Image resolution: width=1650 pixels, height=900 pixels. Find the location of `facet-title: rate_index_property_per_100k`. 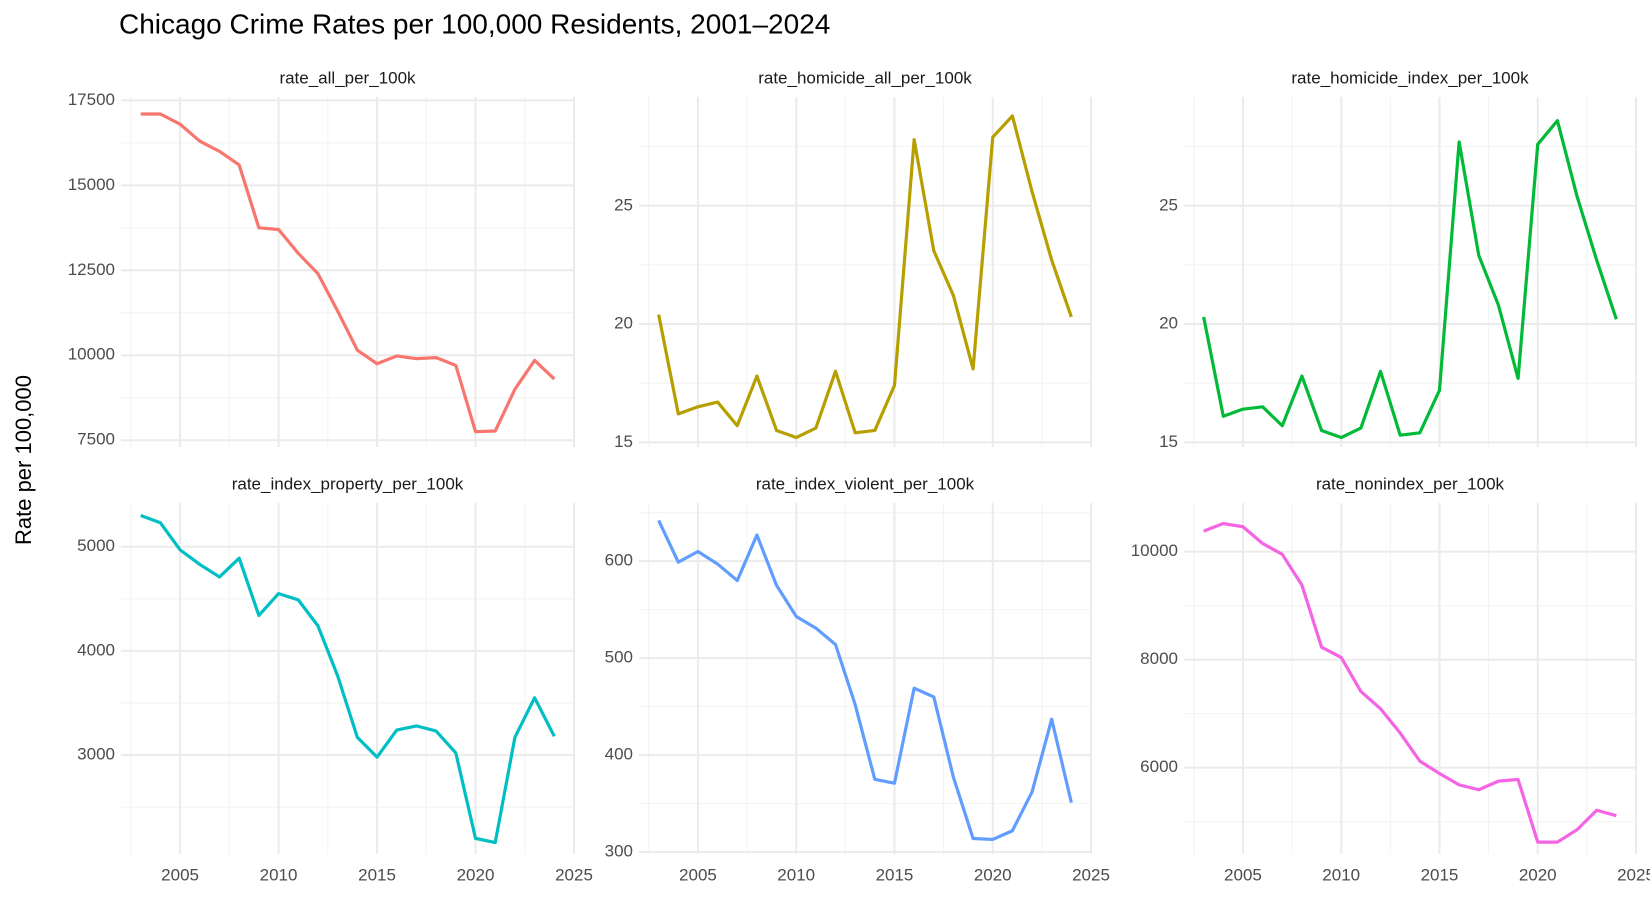

facet-title: rate_index_property_per_100k is located at coordinates (348, 483).